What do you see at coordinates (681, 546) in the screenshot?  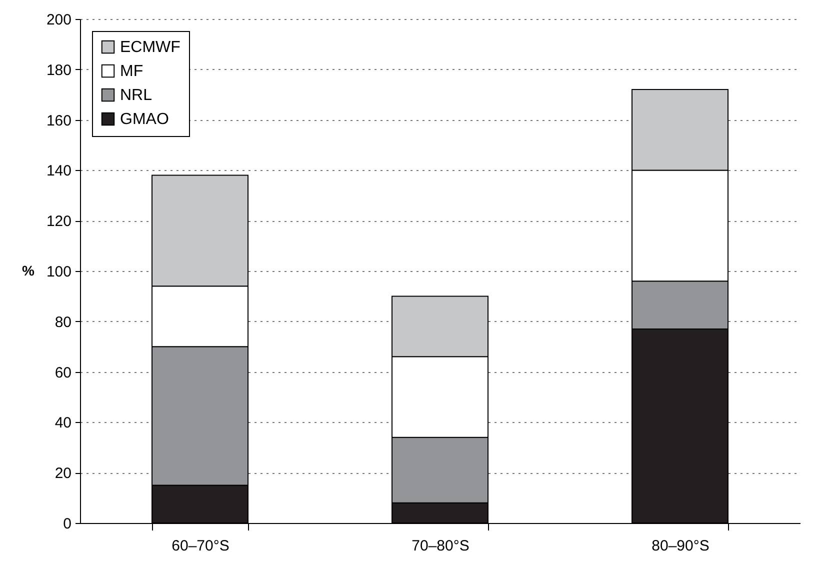 I see `x-tick-label: 80–90°S` at bounding box center [681, 546].